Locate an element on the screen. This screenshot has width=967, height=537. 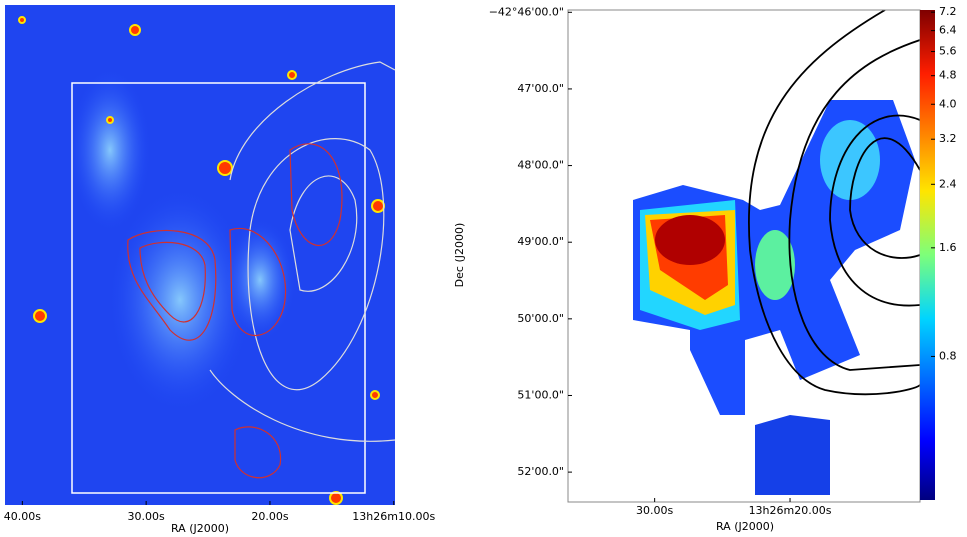
x-tick-label: 20.00s is located at coordinates (269, 516).